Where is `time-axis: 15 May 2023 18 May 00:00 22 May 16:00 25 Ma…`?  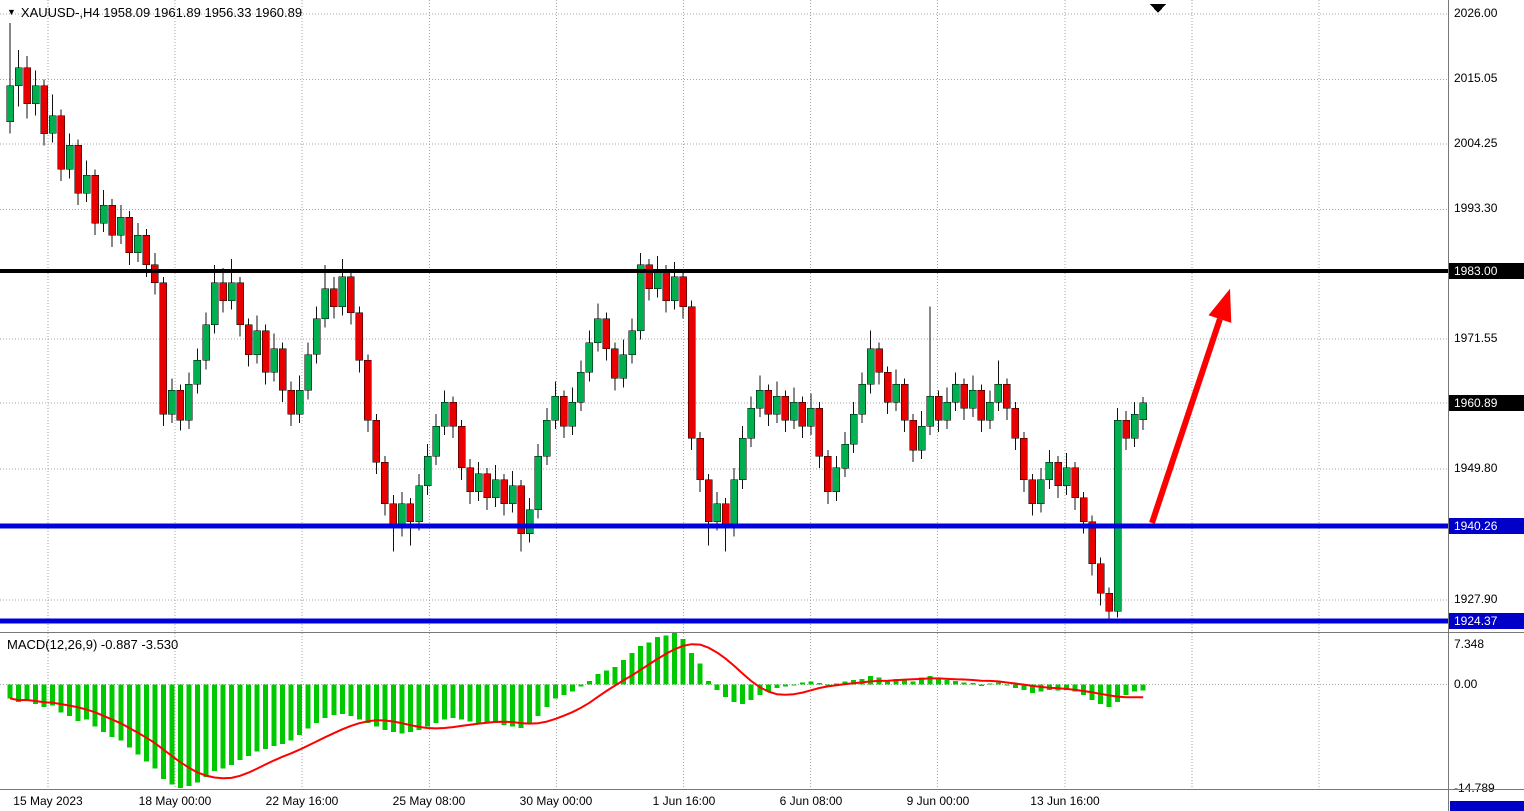 time-axis: 15 May 2023 18 May 00:00 22 May 16:00 25 Ma… is located at coordinates (762, 800).